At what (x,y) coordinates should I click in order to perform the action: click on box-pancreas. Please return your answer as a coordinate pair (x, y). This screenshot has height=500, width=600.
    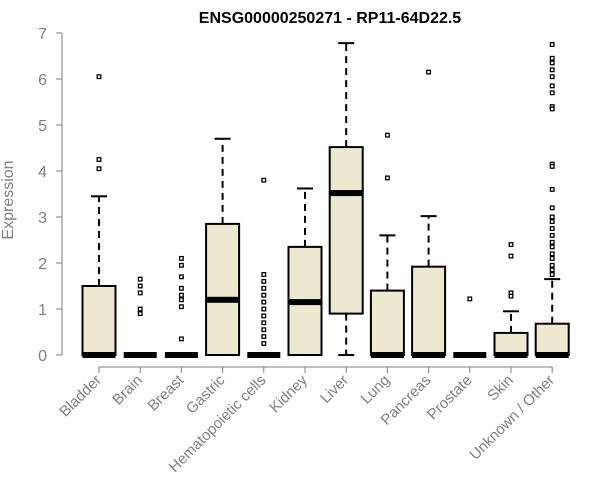
    Looking at the image, I should click on (429, 213).